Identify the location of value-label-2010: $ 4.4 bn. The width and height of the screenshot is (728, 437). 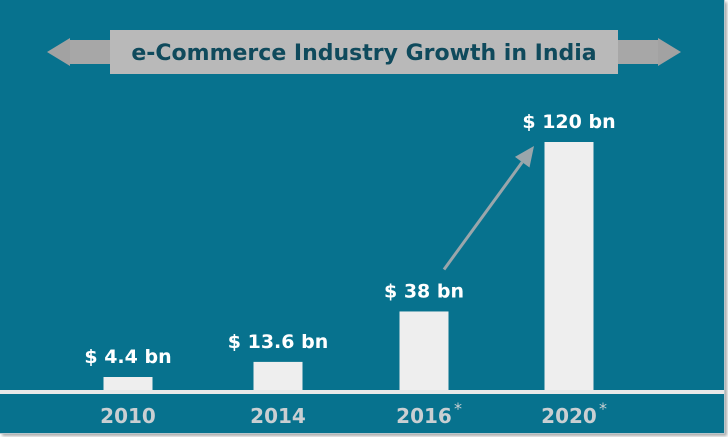
(127, 357).